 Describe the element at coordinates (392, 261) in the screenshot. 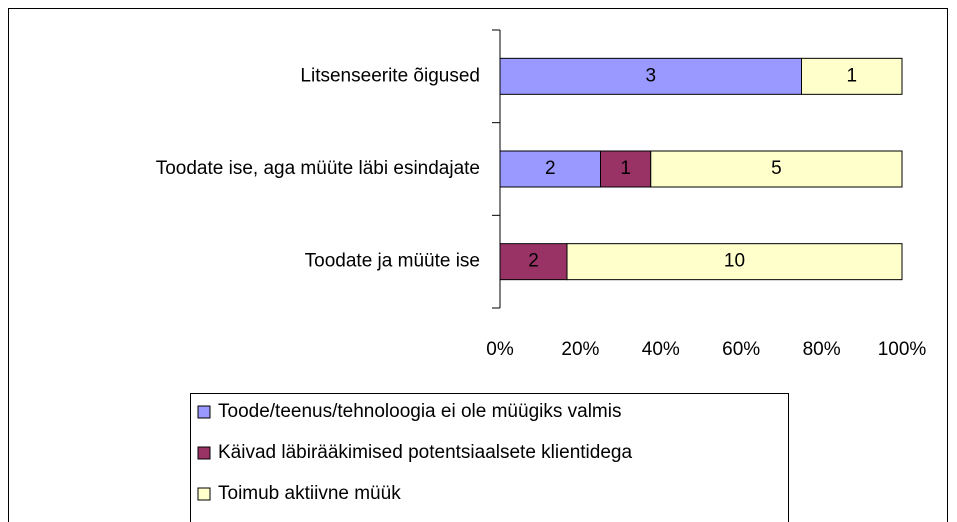

I see `y-tick-label: Toodate ja müüte ise` at that location.